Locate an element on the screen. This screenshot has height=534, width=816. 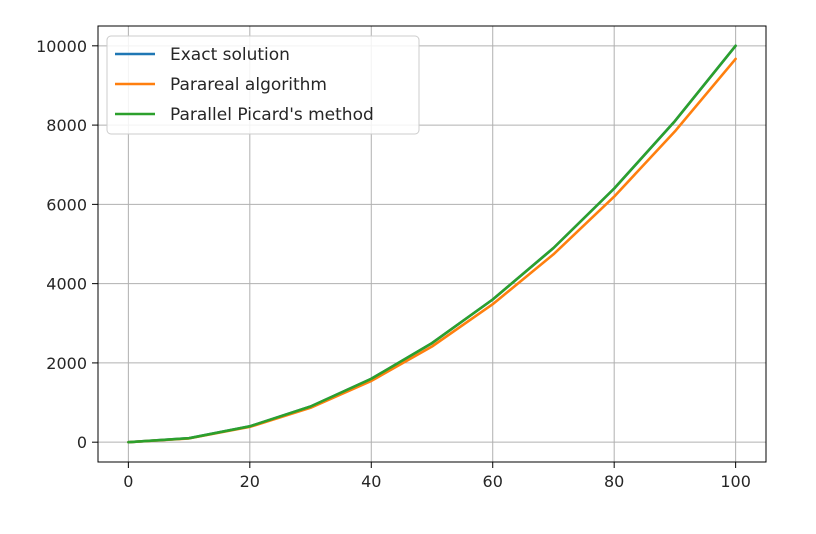
legend-box is located at coordinates (263, 85).